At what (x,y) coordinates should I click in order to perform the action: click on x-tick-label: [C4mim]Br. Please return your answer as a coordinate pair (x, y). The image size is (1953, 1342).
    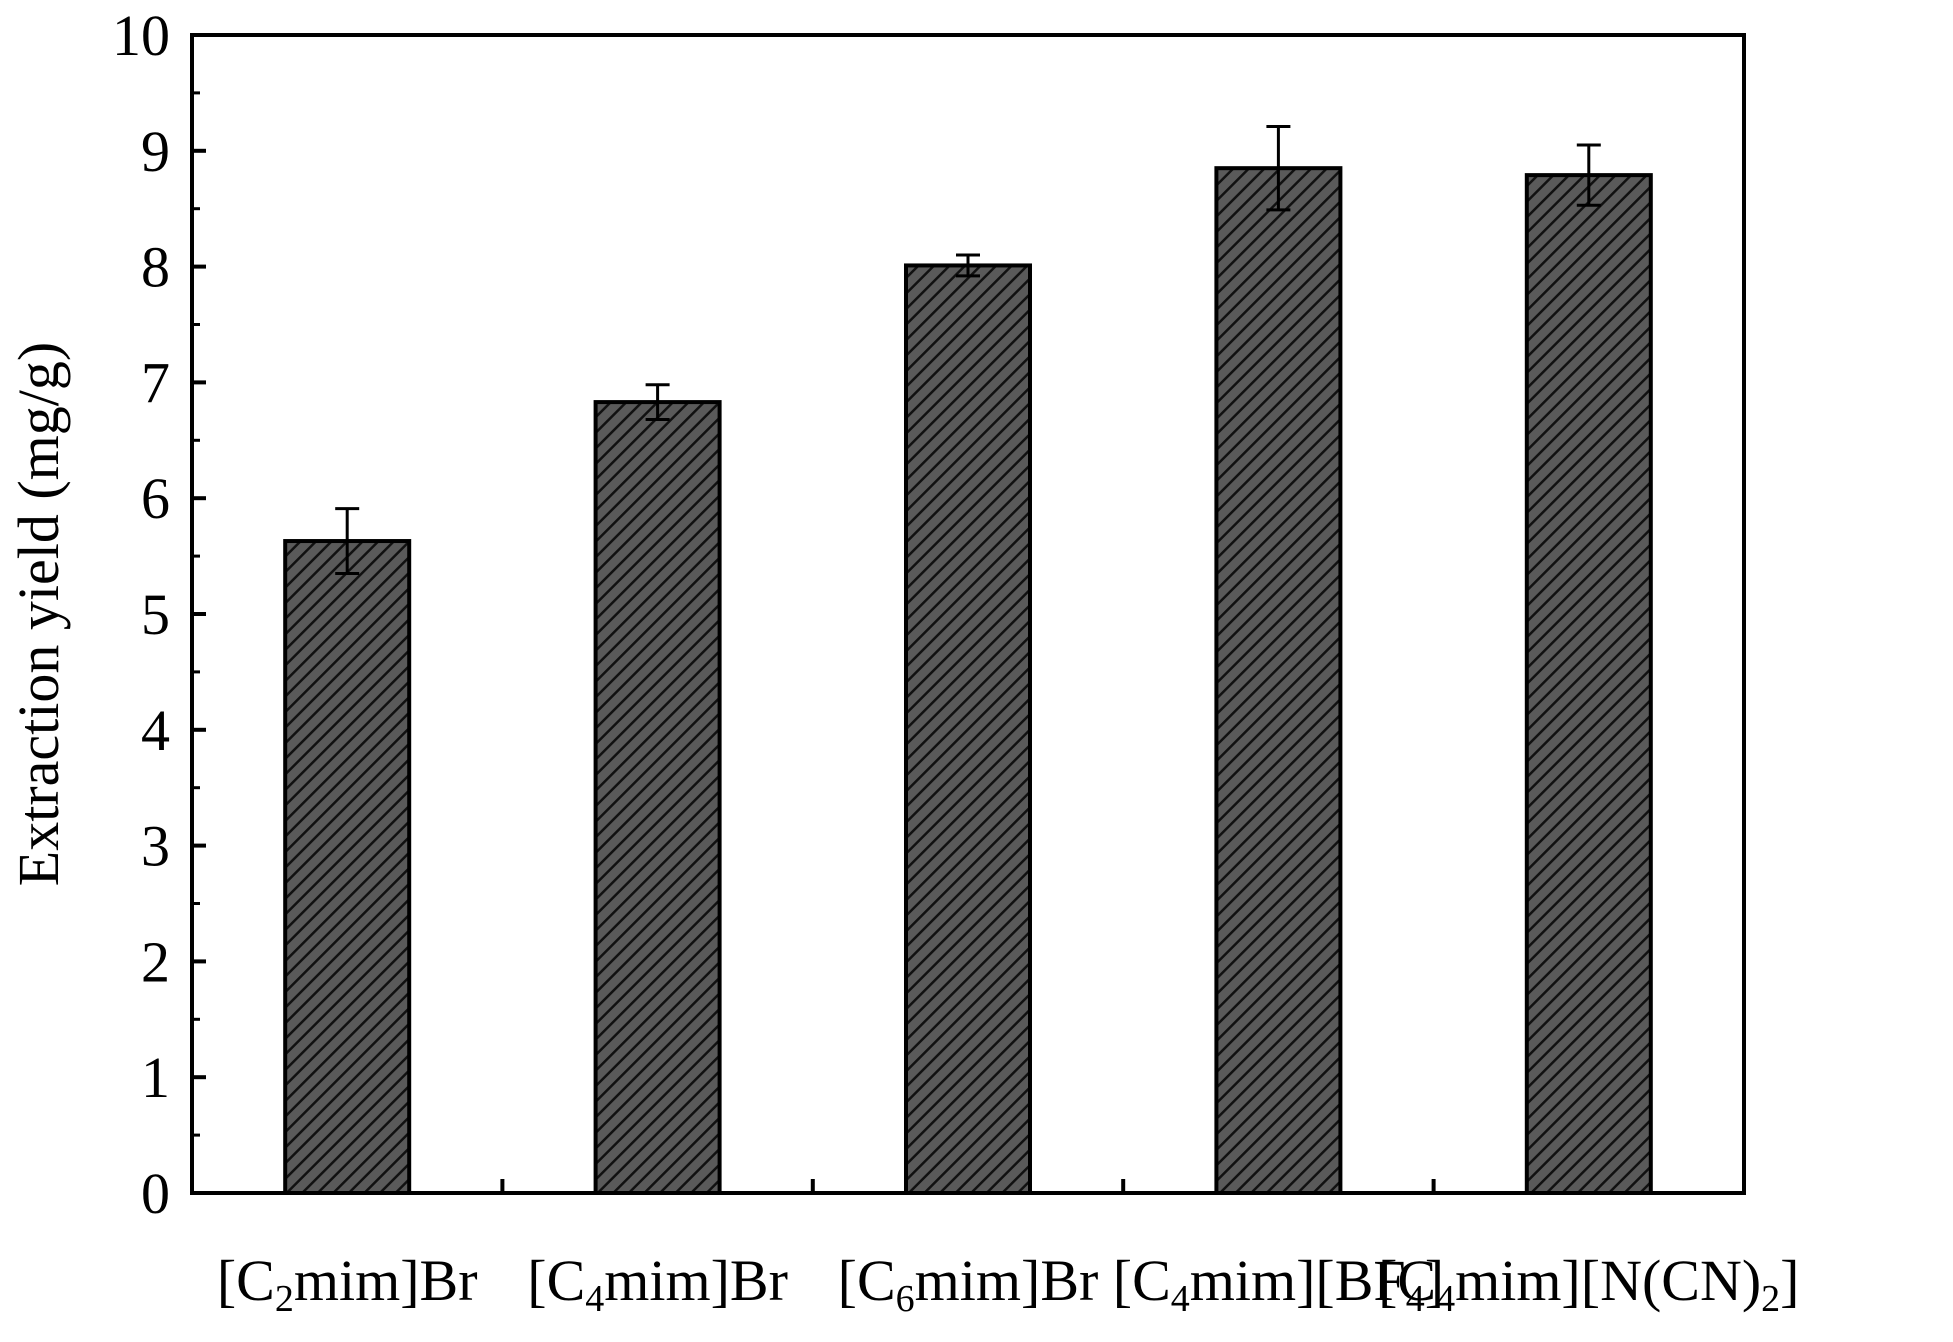
    Looking at the image, I should click on (657, 1284).